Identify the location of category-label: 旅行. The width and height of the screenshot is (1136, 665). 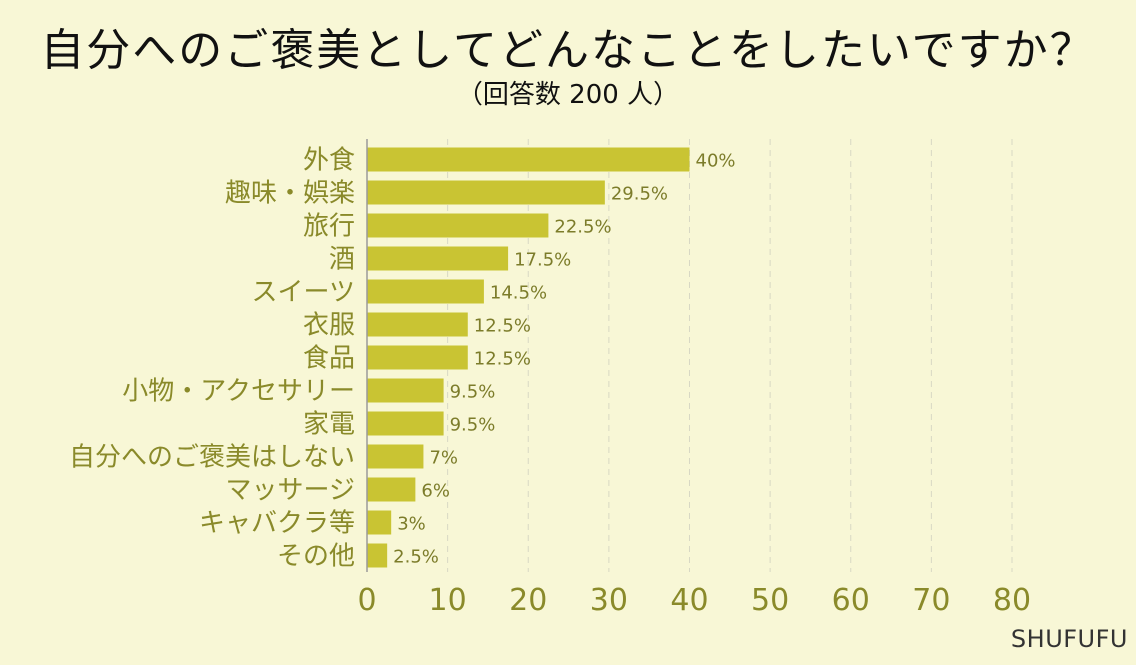
(329, 227).